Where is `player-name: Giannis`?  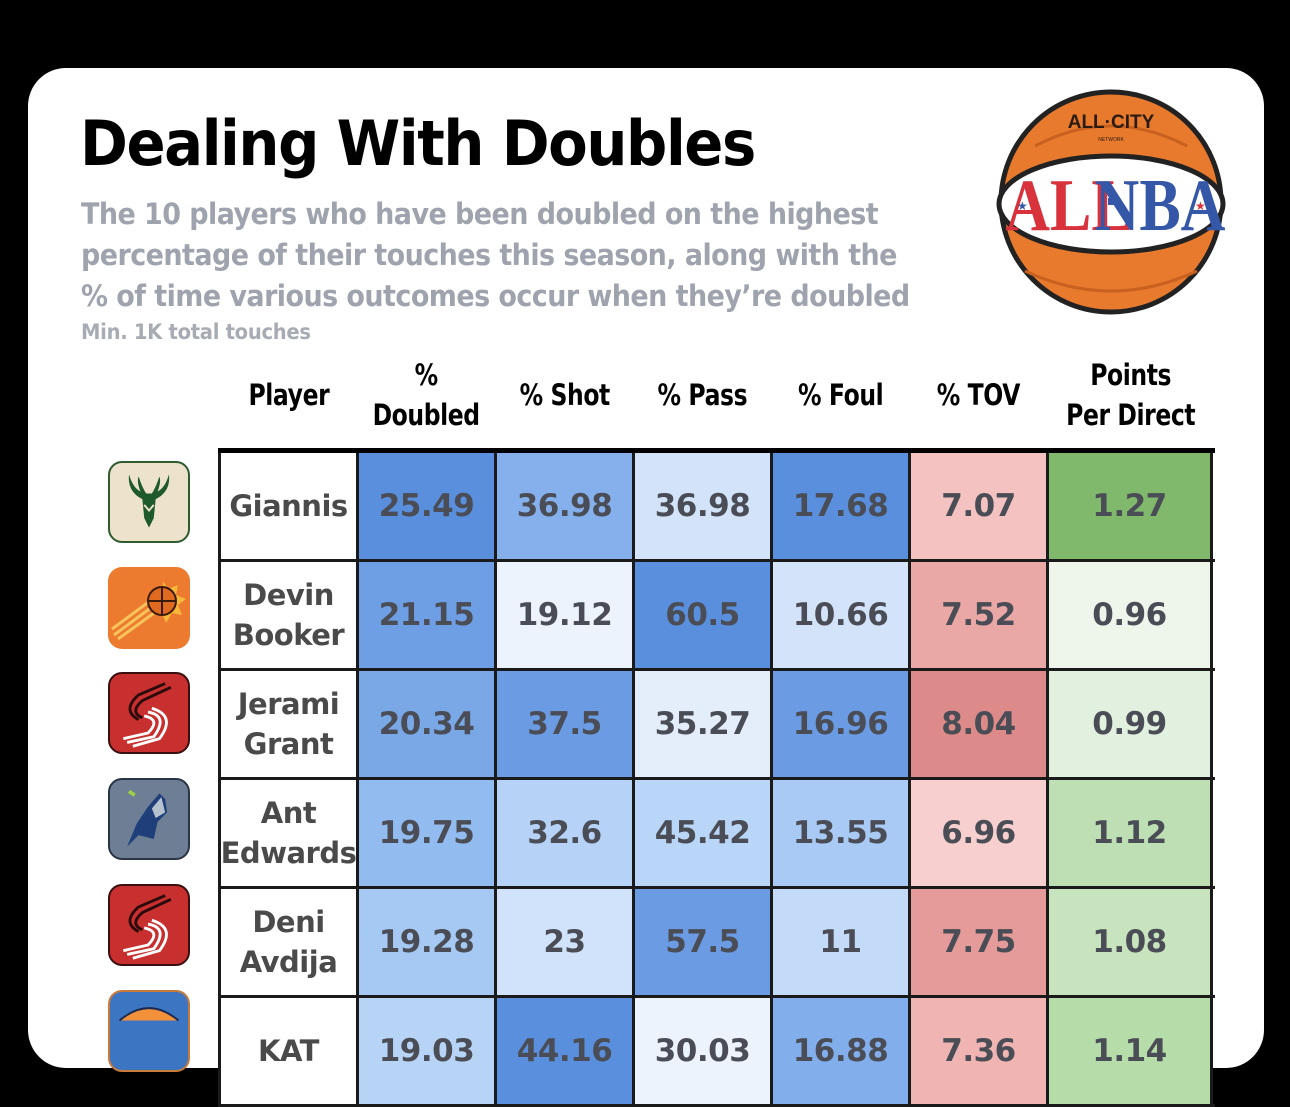
player-name: Giannis is located at coordinates (287, 506).